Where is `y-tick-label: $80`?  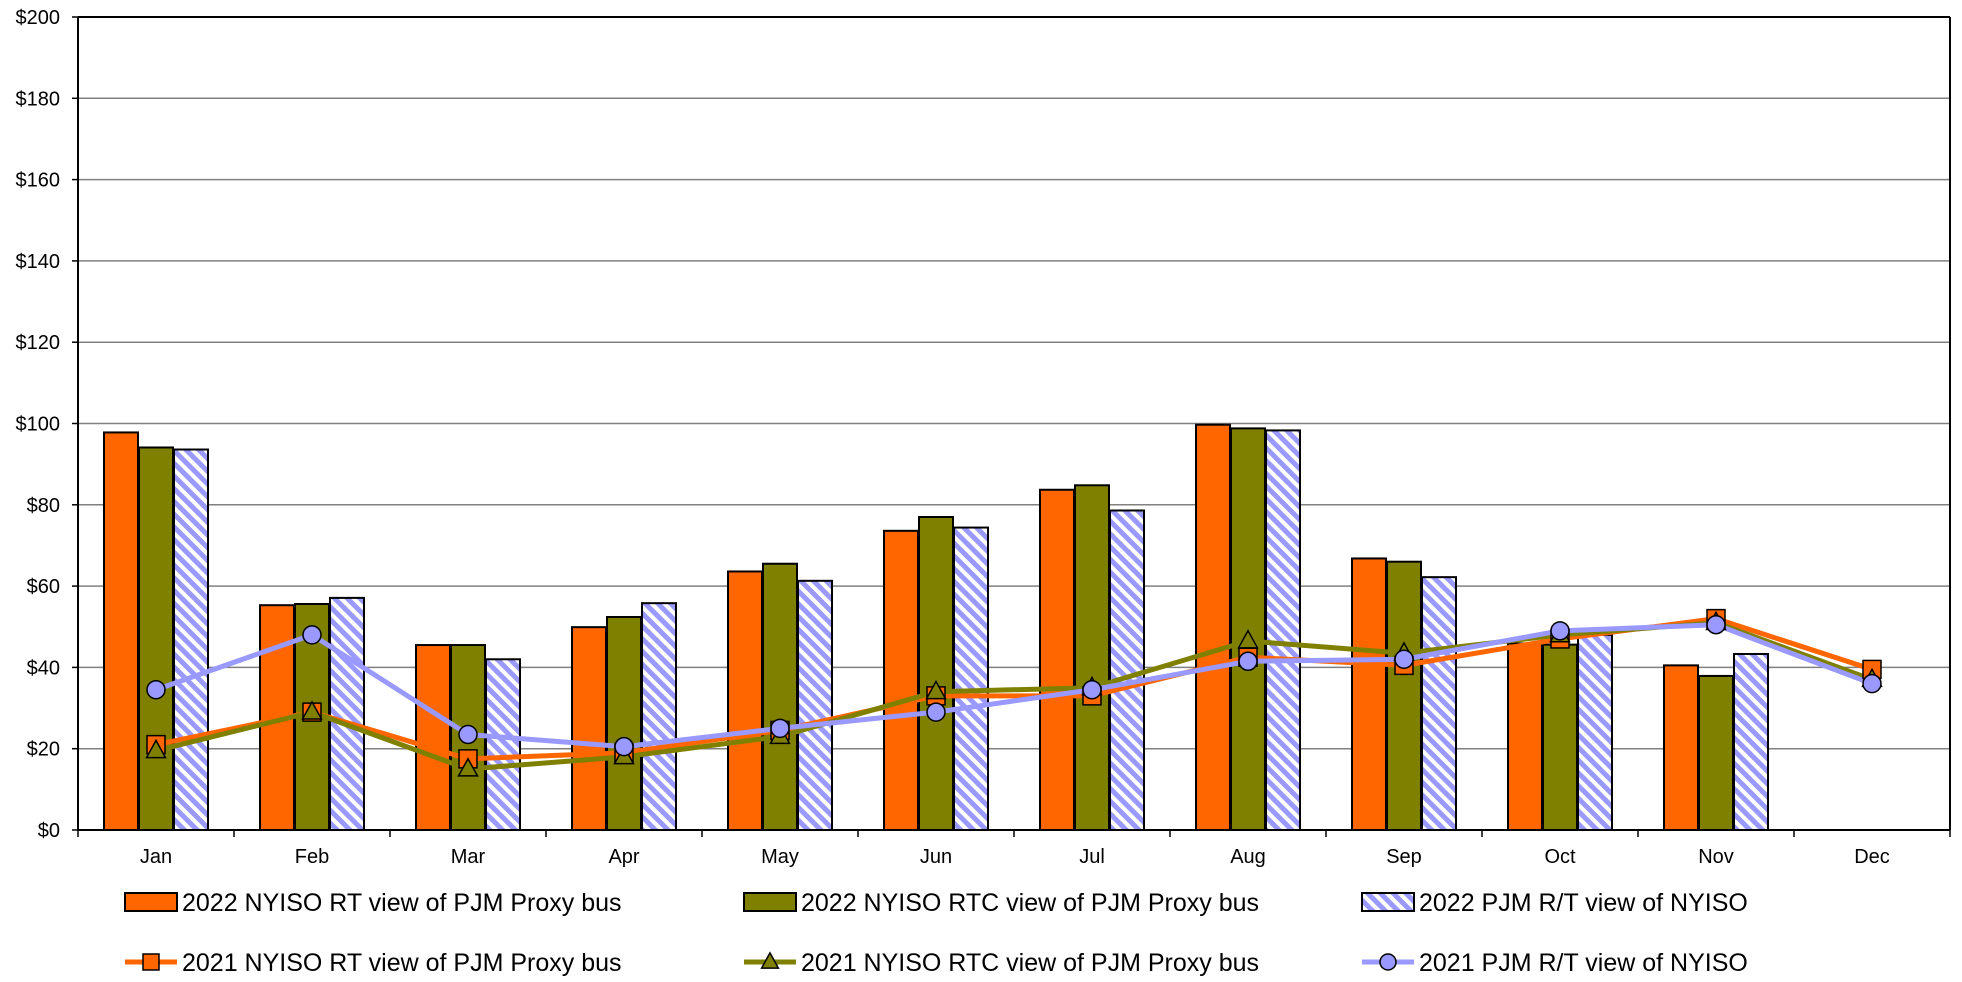 y-tick-label: $80 is located at coordinates (43, 506).